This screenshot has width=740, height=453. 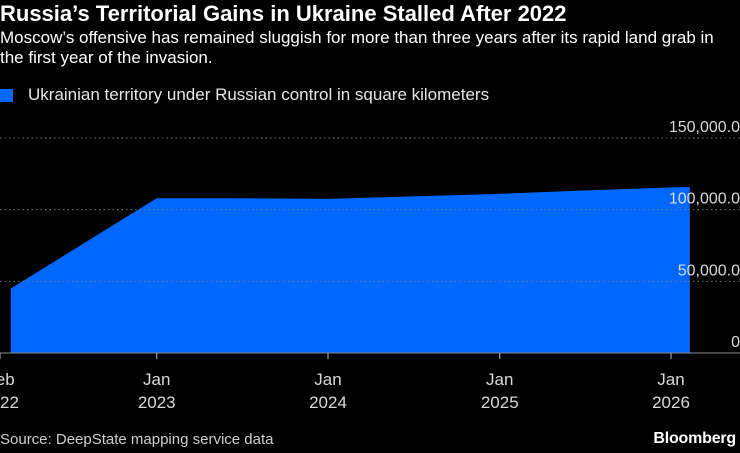 What do you see at coordinates (499, 379) in the screenshot?
I see `x-tick-label-month-3: Jan` at bounding box center [499, 379].